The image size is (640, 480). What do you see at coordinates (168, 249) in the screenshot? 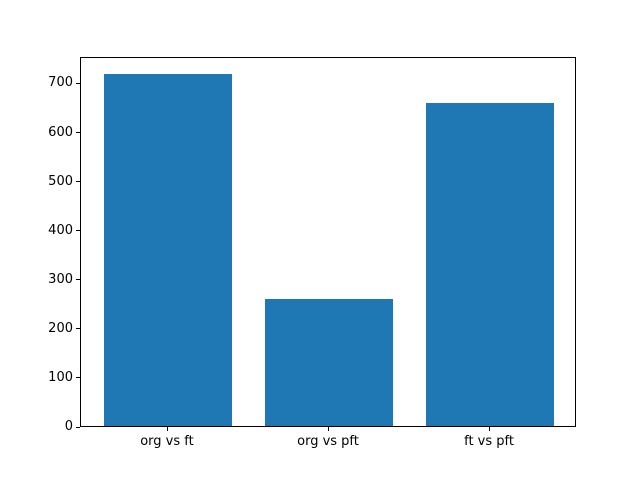
I see `bar-org-vs-ft` at bounding box center [168, 249].